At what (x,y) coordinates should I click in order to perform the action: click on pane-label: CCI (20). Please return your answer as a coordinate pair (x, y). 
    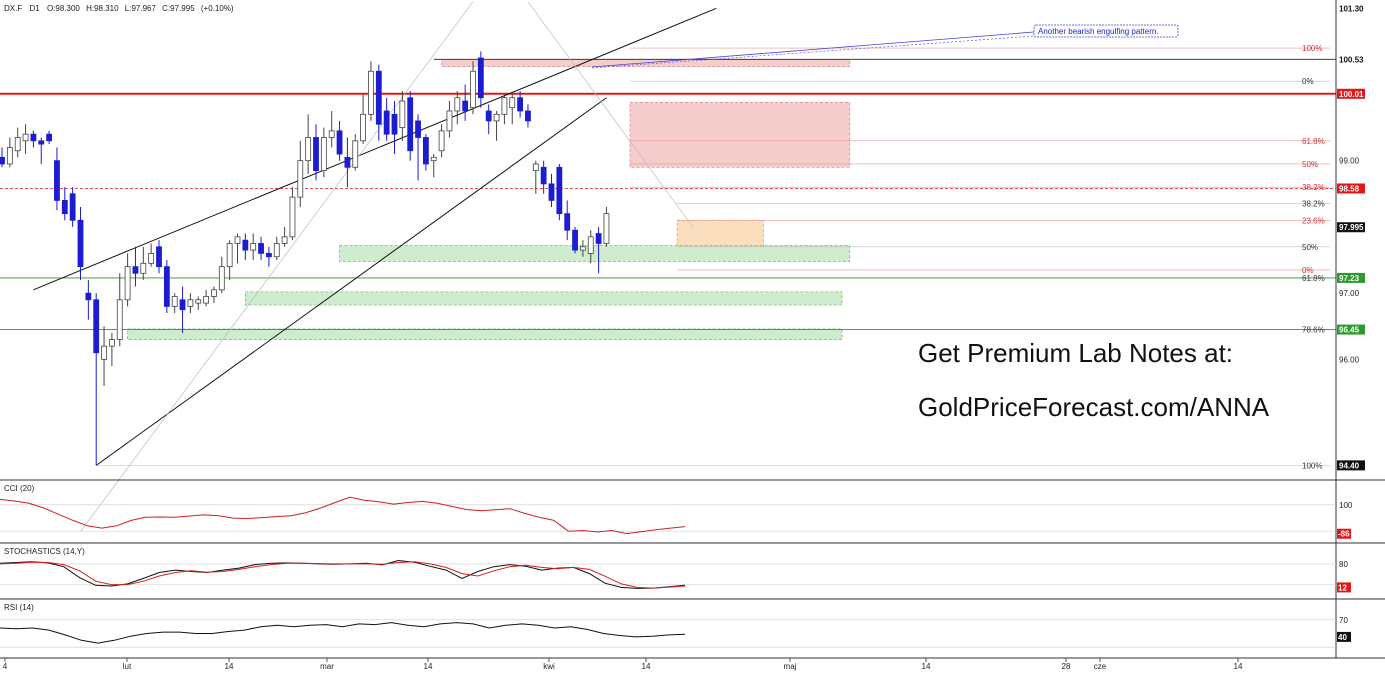
    Looking at the image, I should click on (19, 488).